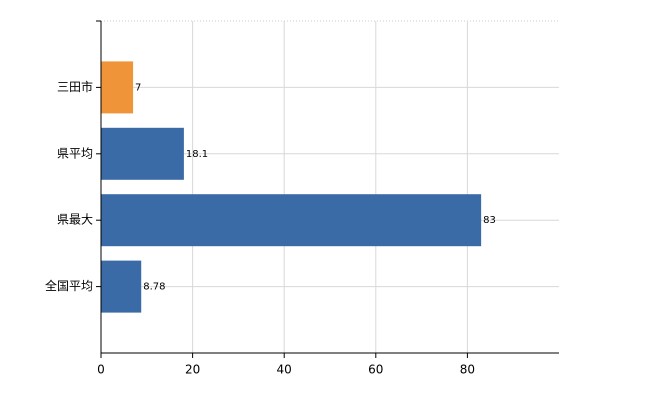 This screenshot has width=650, height=400. What do you see at coordinates (75, 153) in the screenshot?
I see `y-tick-label: 県平均` at bounding box center [75, 153].